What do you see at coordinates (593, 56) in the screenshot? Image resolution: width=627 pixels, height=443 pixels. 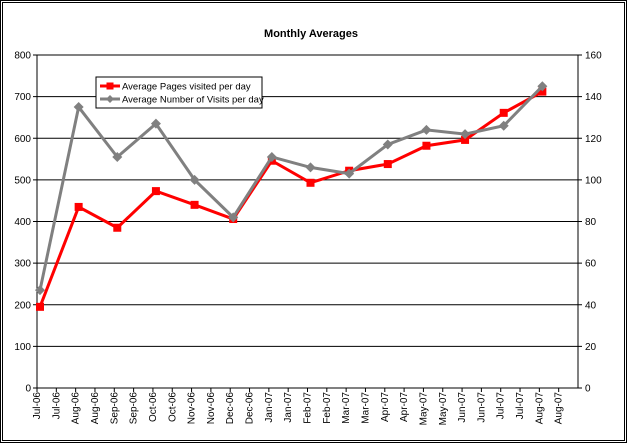 I see `y2-tick-label: 160` at bounding box center [593, 56].